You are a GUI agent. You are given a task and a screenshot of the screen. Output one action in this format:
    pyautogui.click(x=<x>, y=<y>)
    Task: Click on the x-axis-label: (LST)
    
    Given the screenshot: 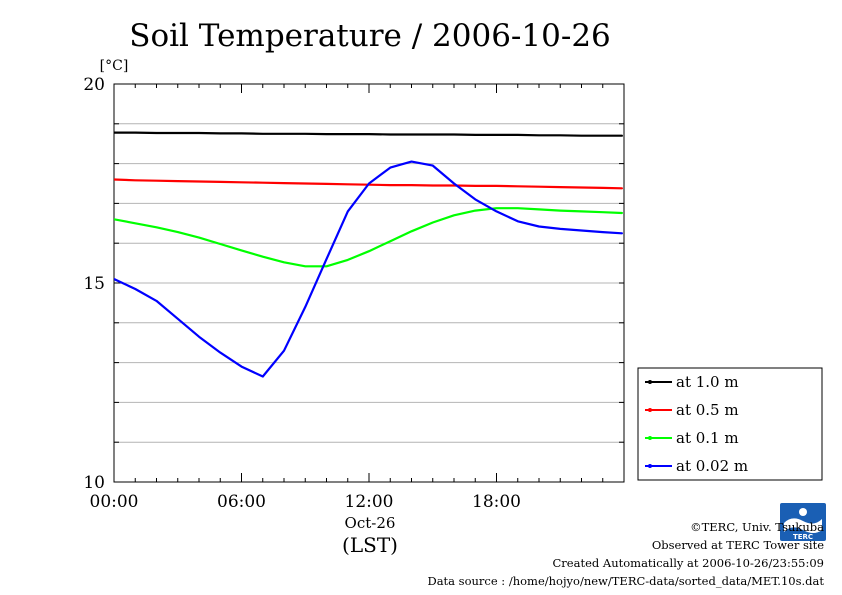 What is the action you would take?
    pyautogui.click(x=370, y=545)
    